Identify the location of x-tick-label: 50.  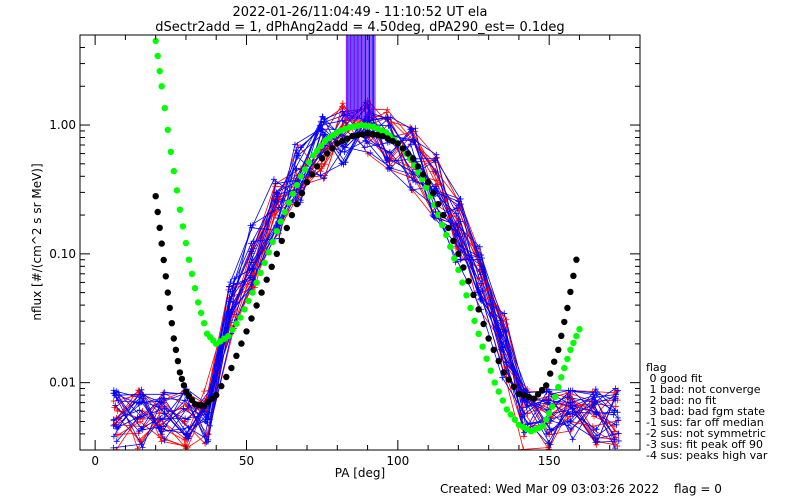
(246, 461).